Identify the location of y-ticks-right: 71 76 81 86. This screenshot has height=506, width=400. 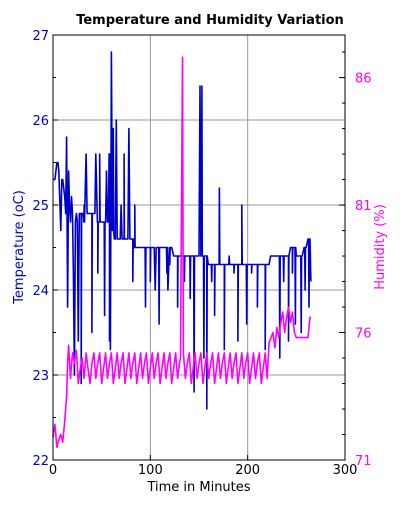
(355, 260).